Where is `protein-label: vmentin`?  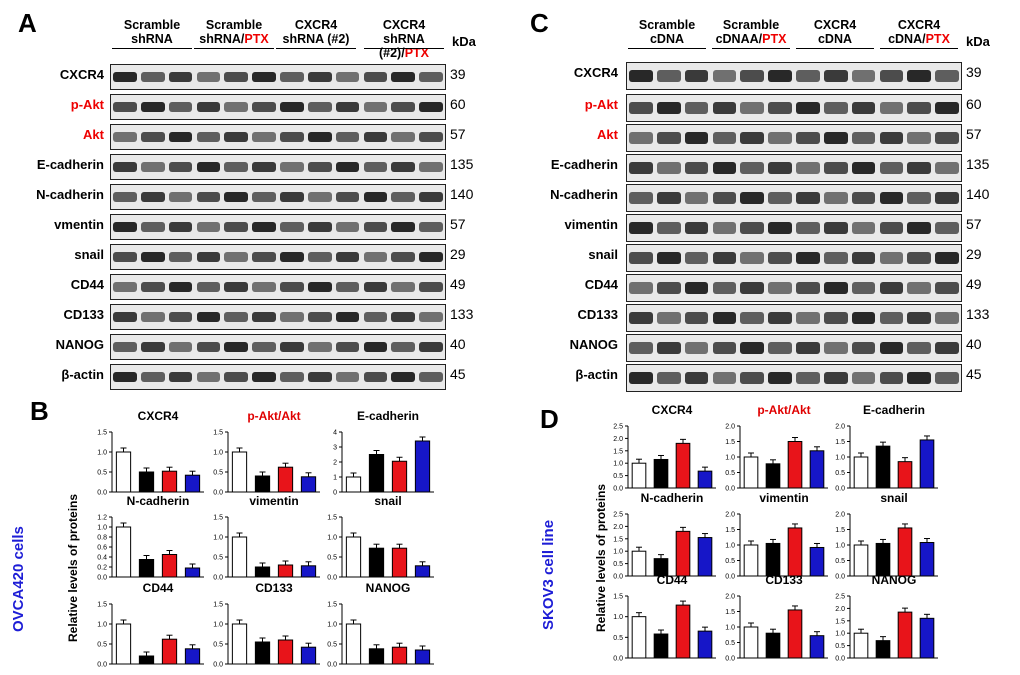 protein-label: vmentin is located at coordinates (79, 224).